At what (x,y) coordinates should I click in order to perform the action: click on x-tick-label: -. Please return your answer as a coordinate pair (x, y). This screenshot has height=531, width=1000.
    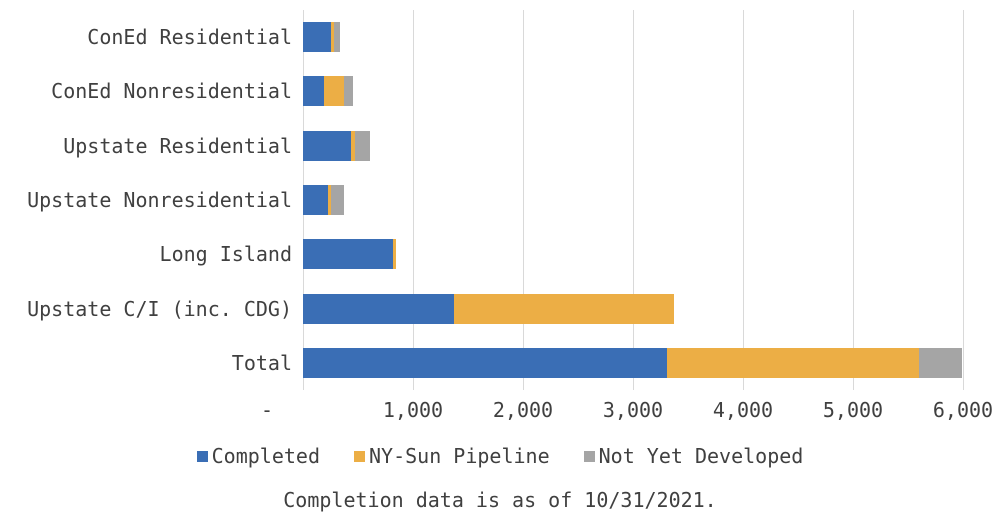
    Looking at the image, I should click on (267, 410).